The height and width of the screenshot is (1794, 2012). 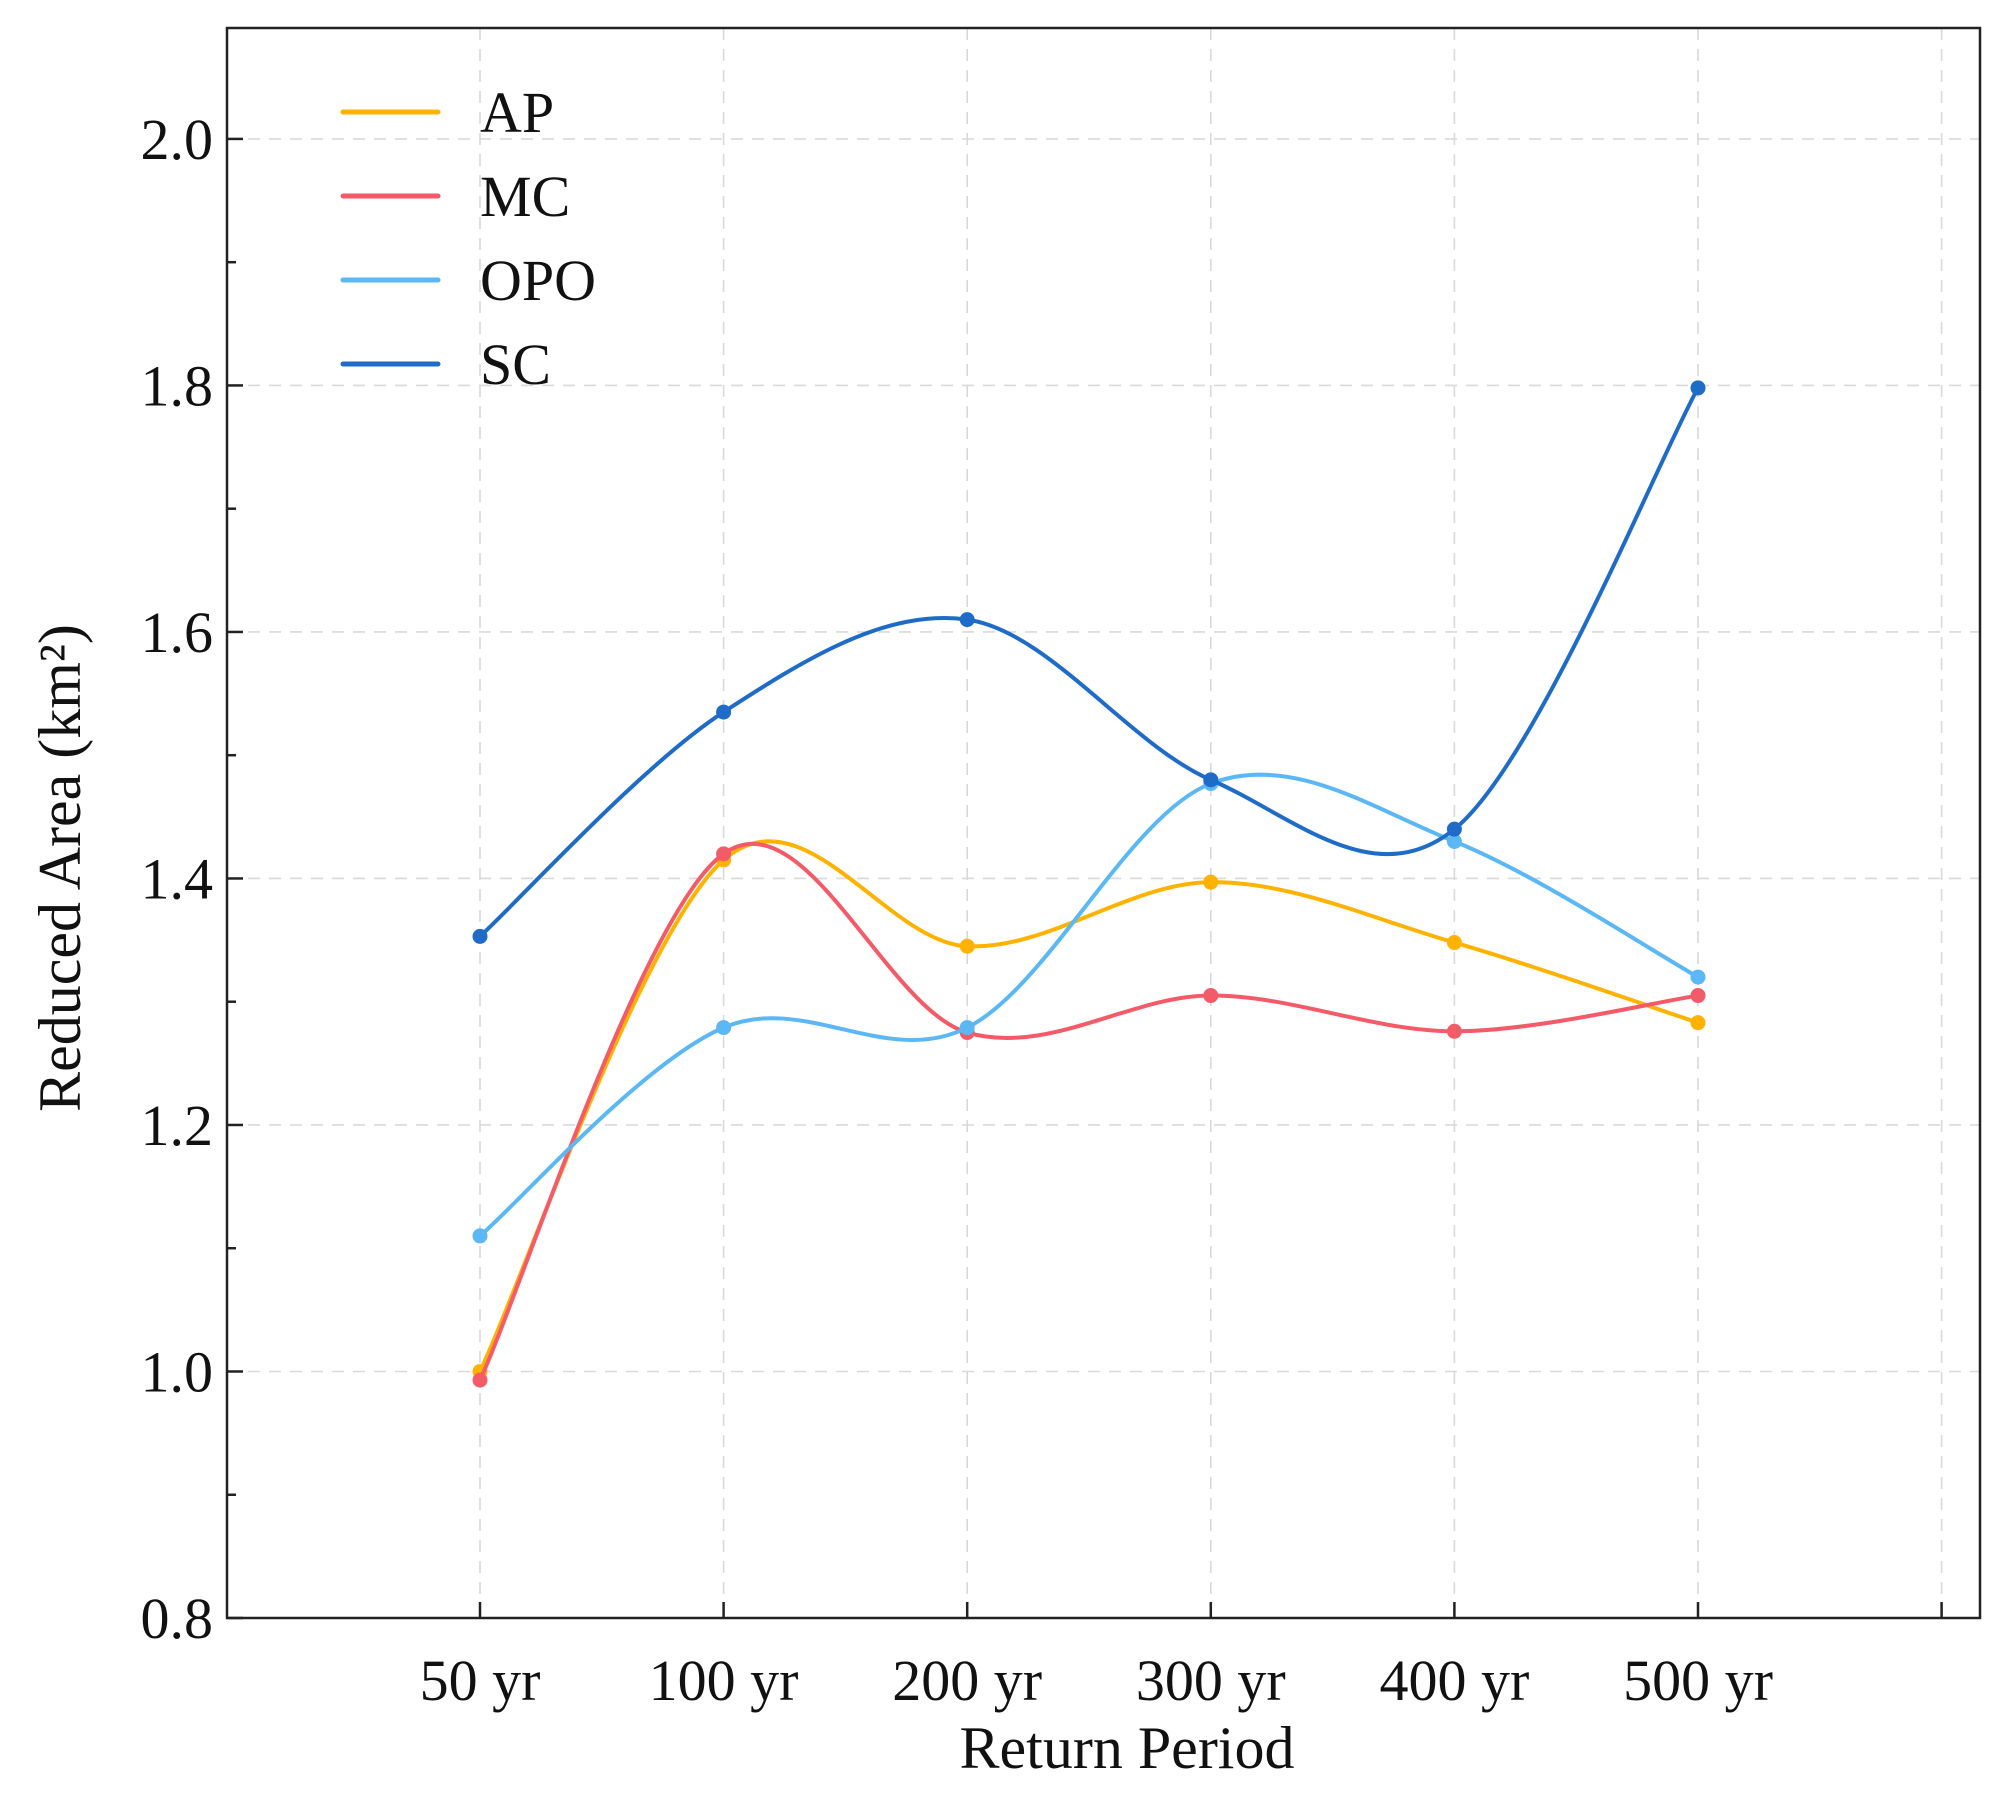 I want to click on x-tick-label: 300 yr, so click(x=1211, y=1680).